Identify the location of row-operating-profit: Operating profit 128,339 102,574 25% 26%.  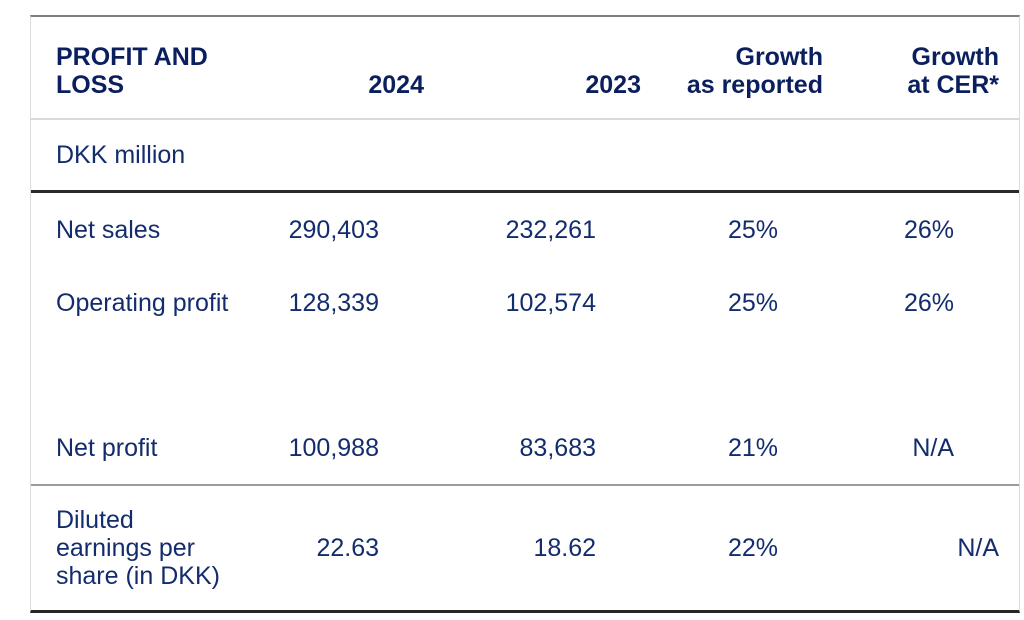
(525, 302).